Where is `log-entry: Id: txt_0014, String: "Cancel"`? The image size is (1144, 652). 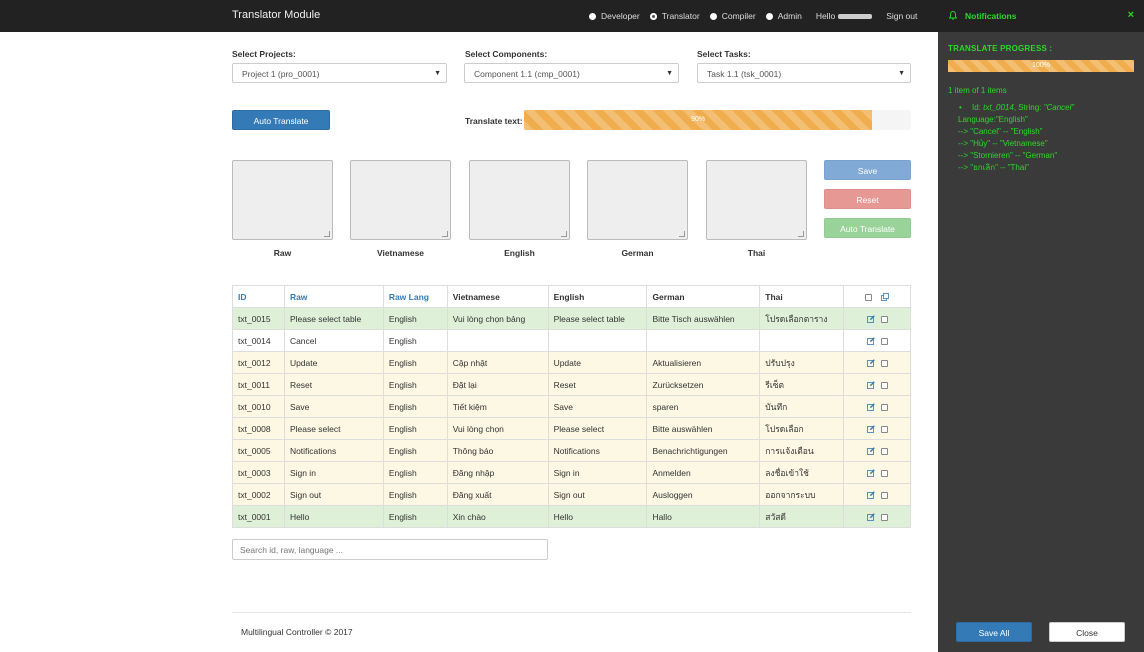
log-entry: Id: txt_0014, String: "Cancel" is located at coordinates (1046, 108).